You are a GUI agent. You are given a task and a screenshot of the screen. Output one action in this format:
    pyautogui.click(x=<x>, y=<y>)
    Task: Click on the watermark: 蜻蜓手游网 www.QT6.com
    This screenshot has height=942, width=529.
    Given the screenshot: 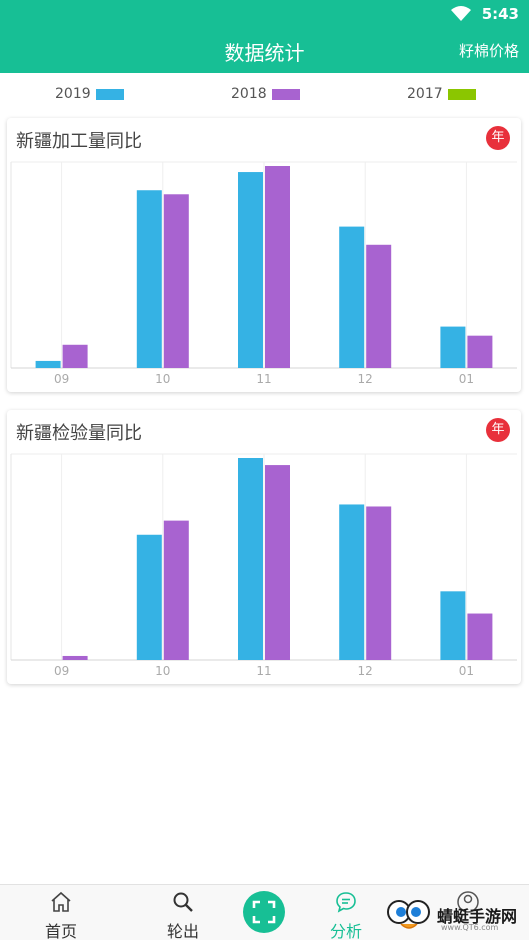 What is the action you would take?
    pyautogui.click(x=455, y=916)
    